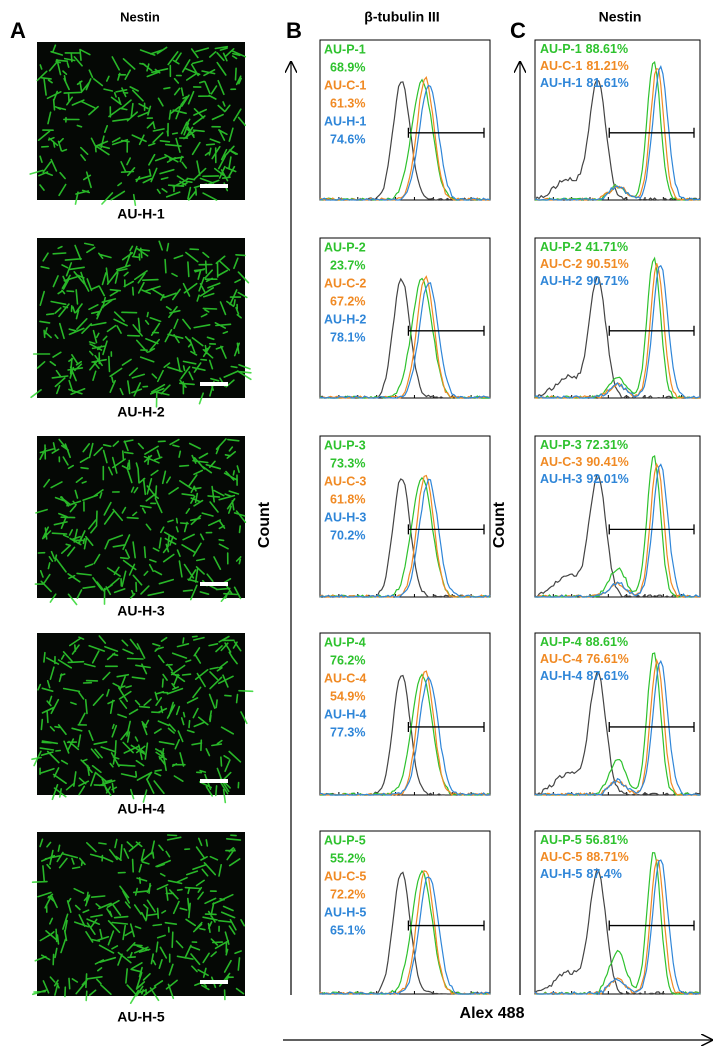 The height and width of the screenshot is (1050, 721). Describe the element at coordinates (607, 857) in the screenshot. I see `percent: 88.71%` at that location.